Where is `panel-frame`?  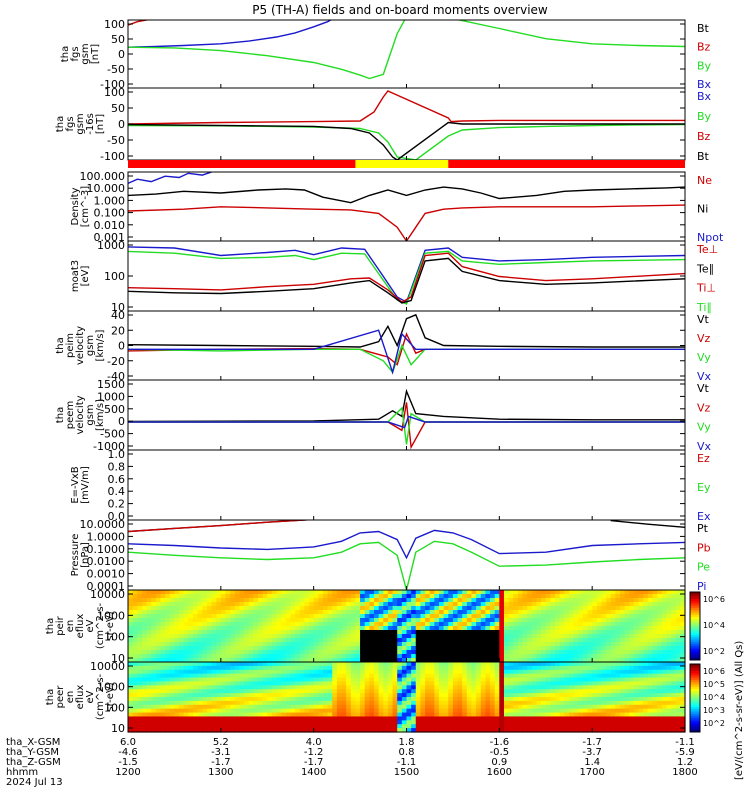 panel-frame is located at coordinates (406, 555).